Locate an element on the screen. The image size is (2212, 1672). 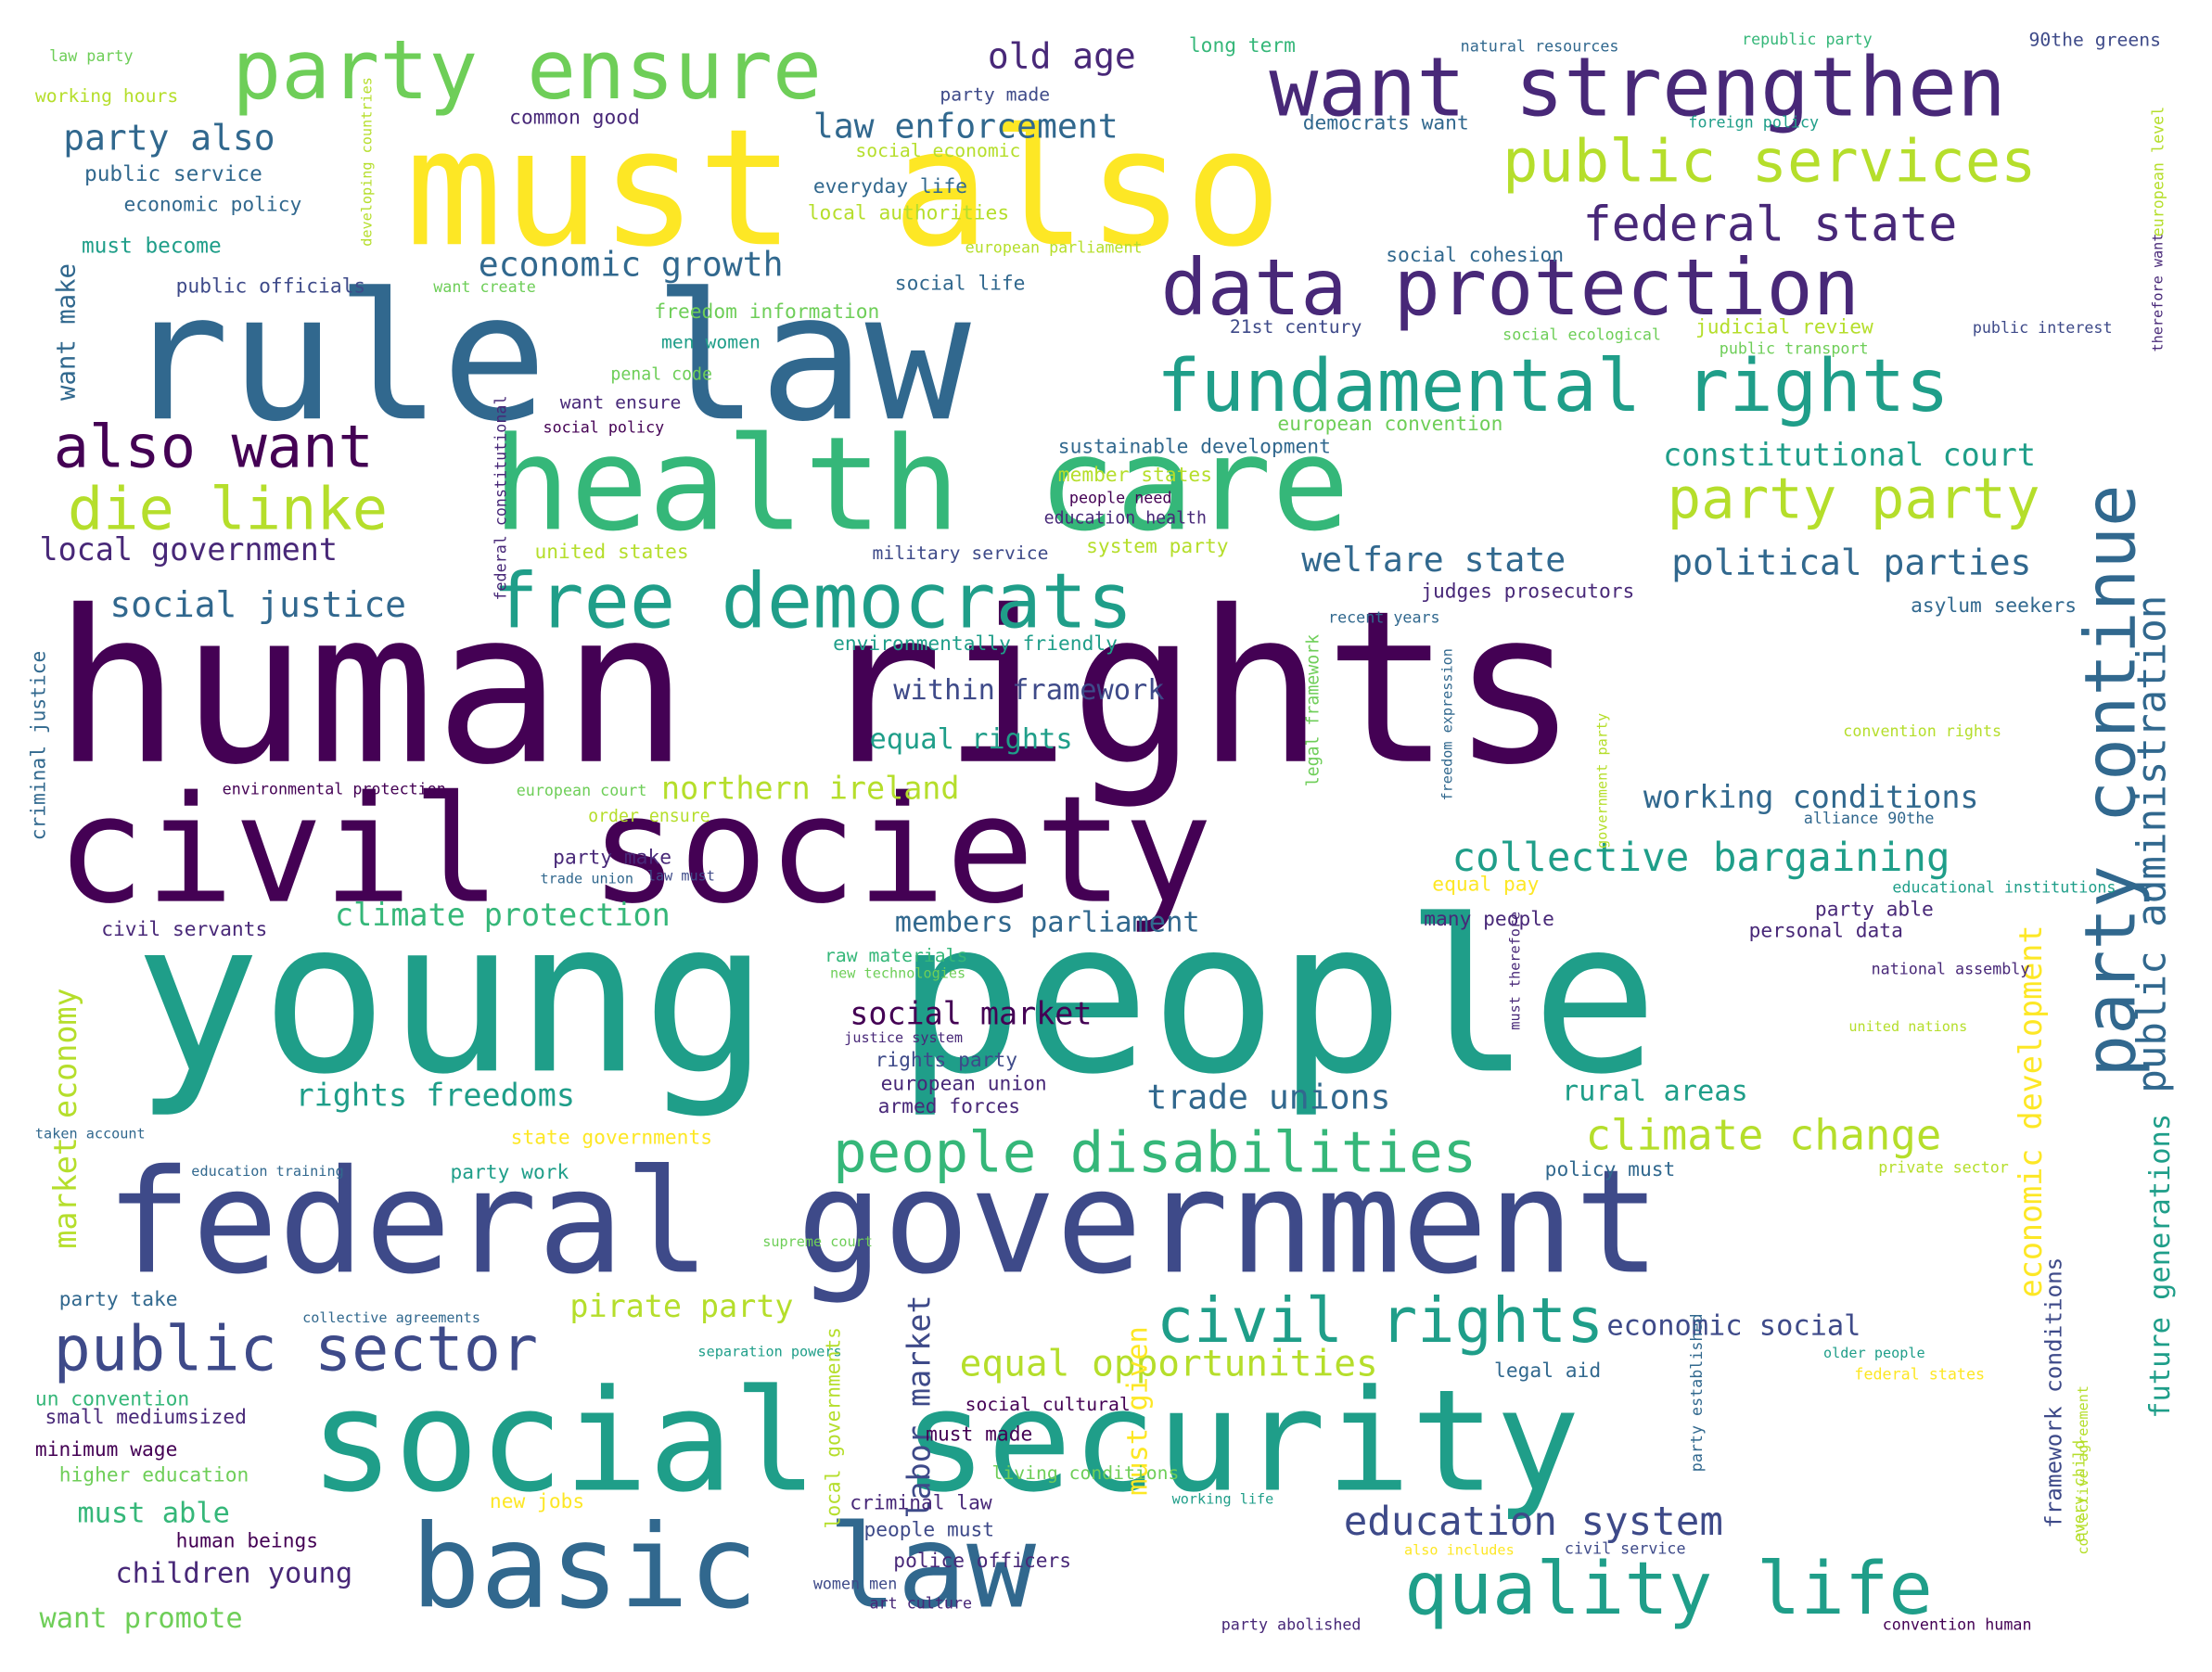
word-cloud-term: want strengthen is located at coordinates (1637, 87).